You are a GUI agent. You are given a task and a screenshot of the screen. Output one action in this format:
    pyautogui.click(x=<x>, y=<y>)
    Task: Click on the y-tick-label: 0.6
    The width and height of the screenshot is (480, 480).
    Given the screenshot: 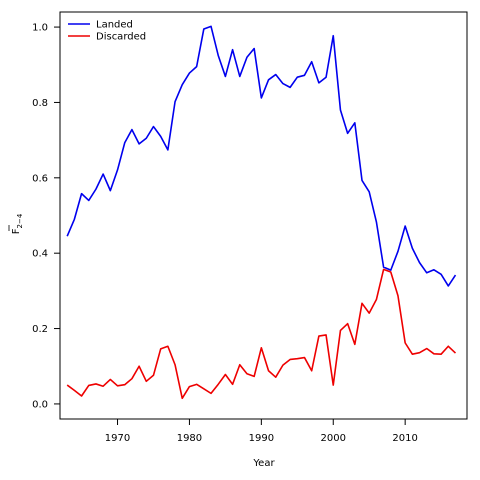 What is the action you would take?
    pyautogui.click(x=40, y=178)
    